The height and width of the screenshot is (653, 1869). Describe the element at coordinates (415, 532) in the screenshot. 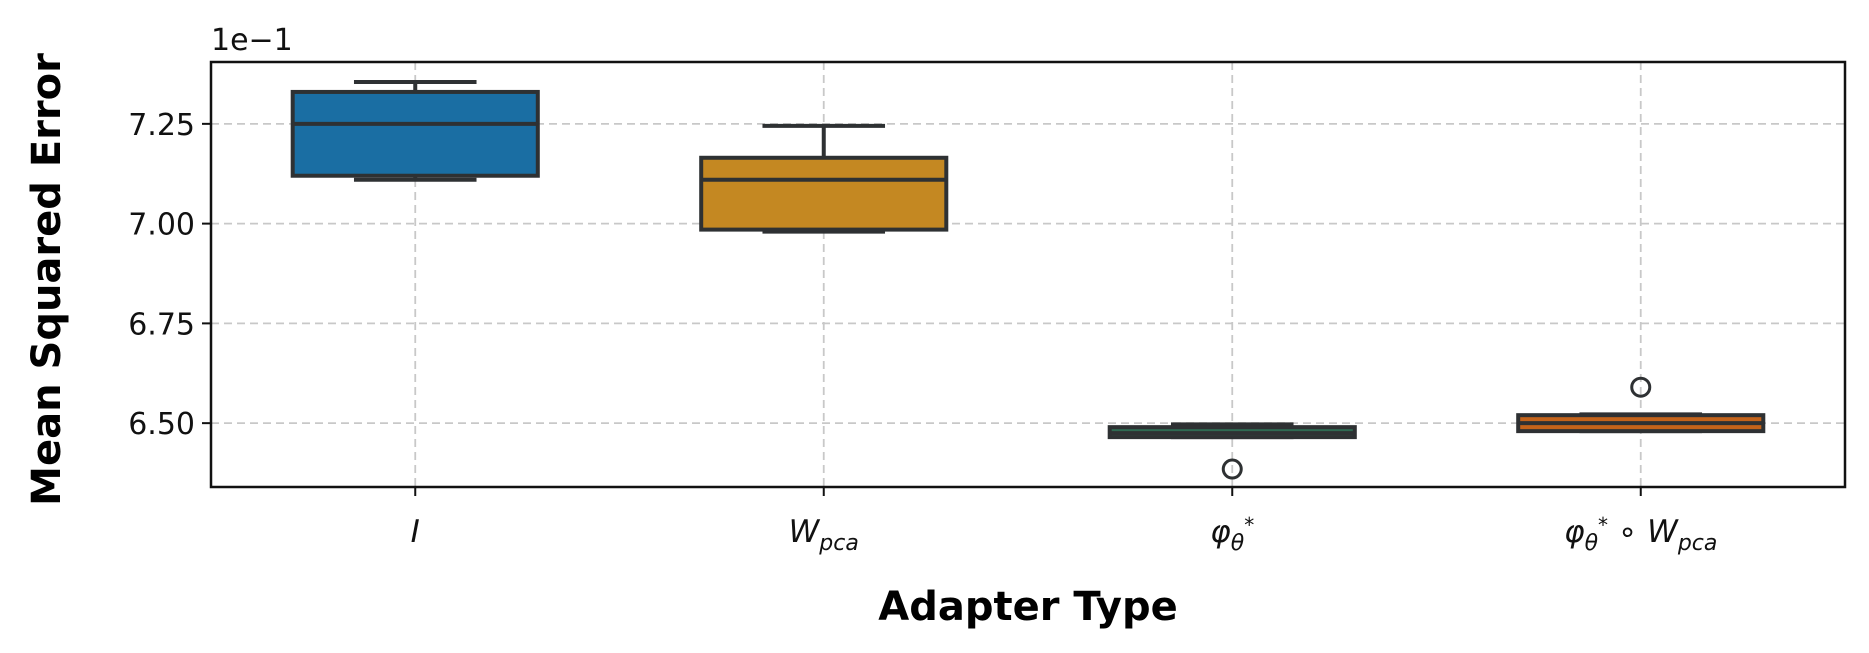

I see `x-tick-label: I` at that location.